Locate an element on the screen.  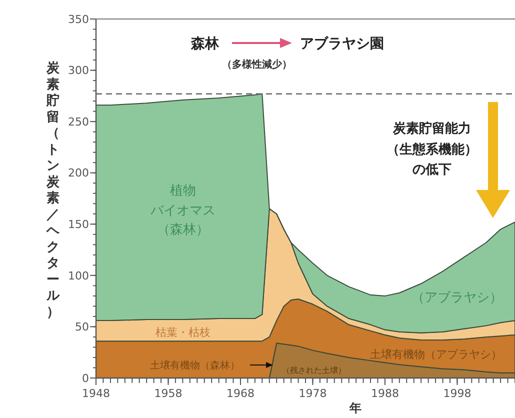
annotation: 植物 is located at coordinates (183, 191).